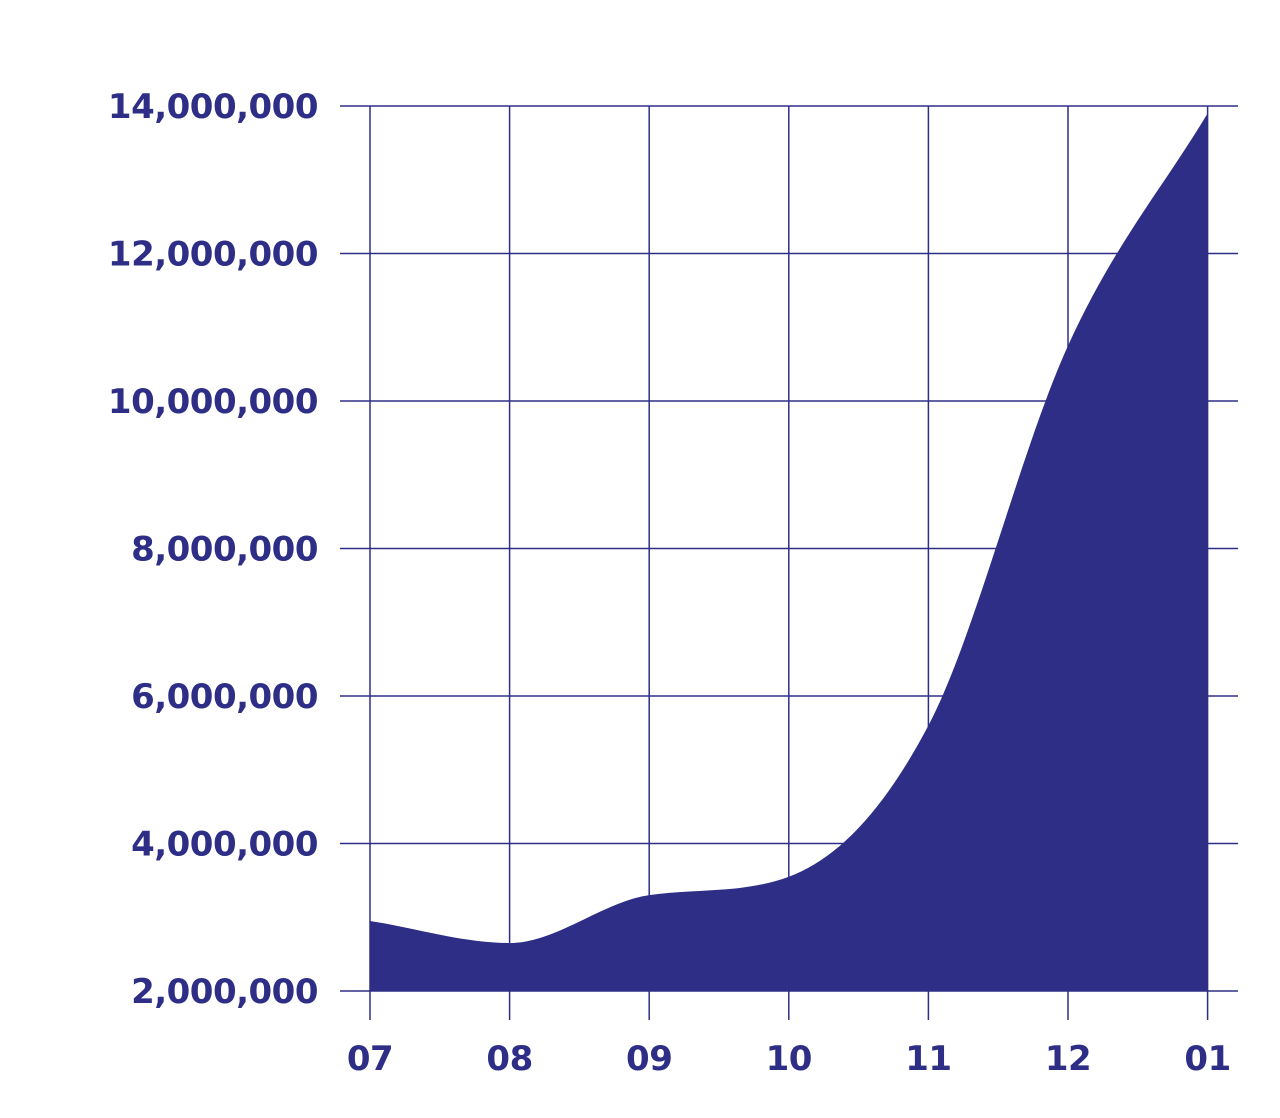 The width and height of the screenshot is (1280, 1118). Describe the element at coordinates (224, 550) in the screenshot. I see `y-tick-label: 8,000,000` at that location.